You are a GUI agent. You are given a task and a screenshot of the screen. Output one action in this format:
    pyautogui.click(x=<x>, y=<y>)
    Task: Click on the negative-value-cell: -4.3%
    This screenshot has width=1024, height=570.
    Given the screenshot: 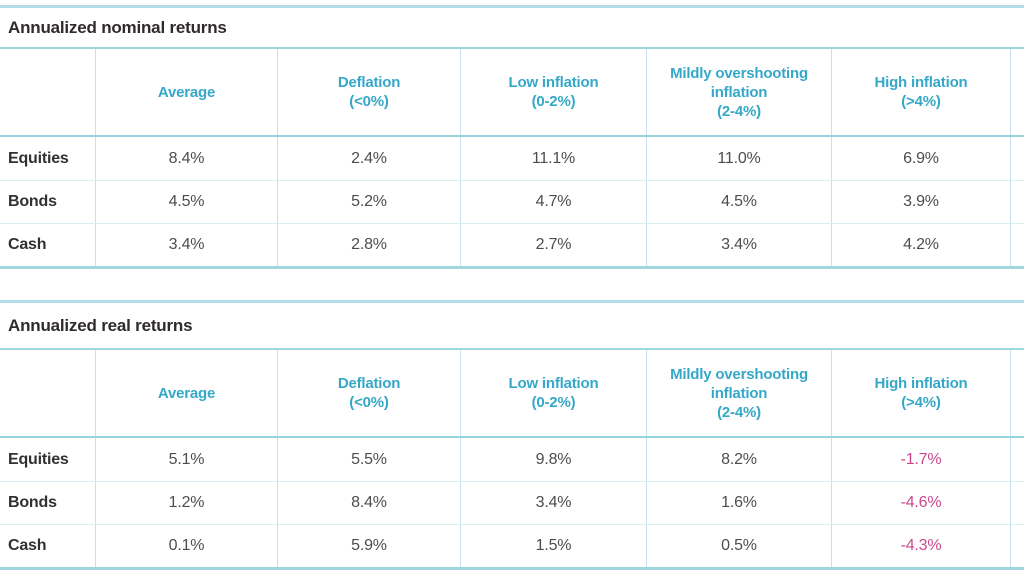 What is the action you would take?
    pyautogui.click(x=920, y=546)
    